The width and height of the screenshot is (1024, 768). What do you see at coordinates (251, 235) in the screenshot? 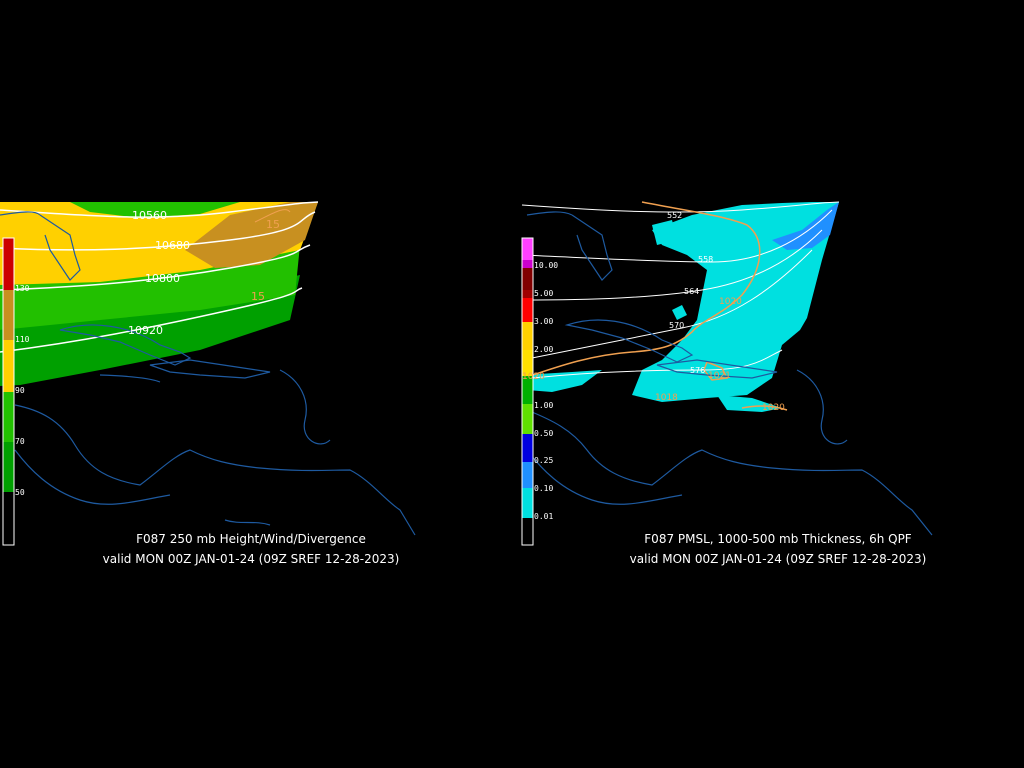
I see `wind-band-gold` at bounding box center [251, 235].